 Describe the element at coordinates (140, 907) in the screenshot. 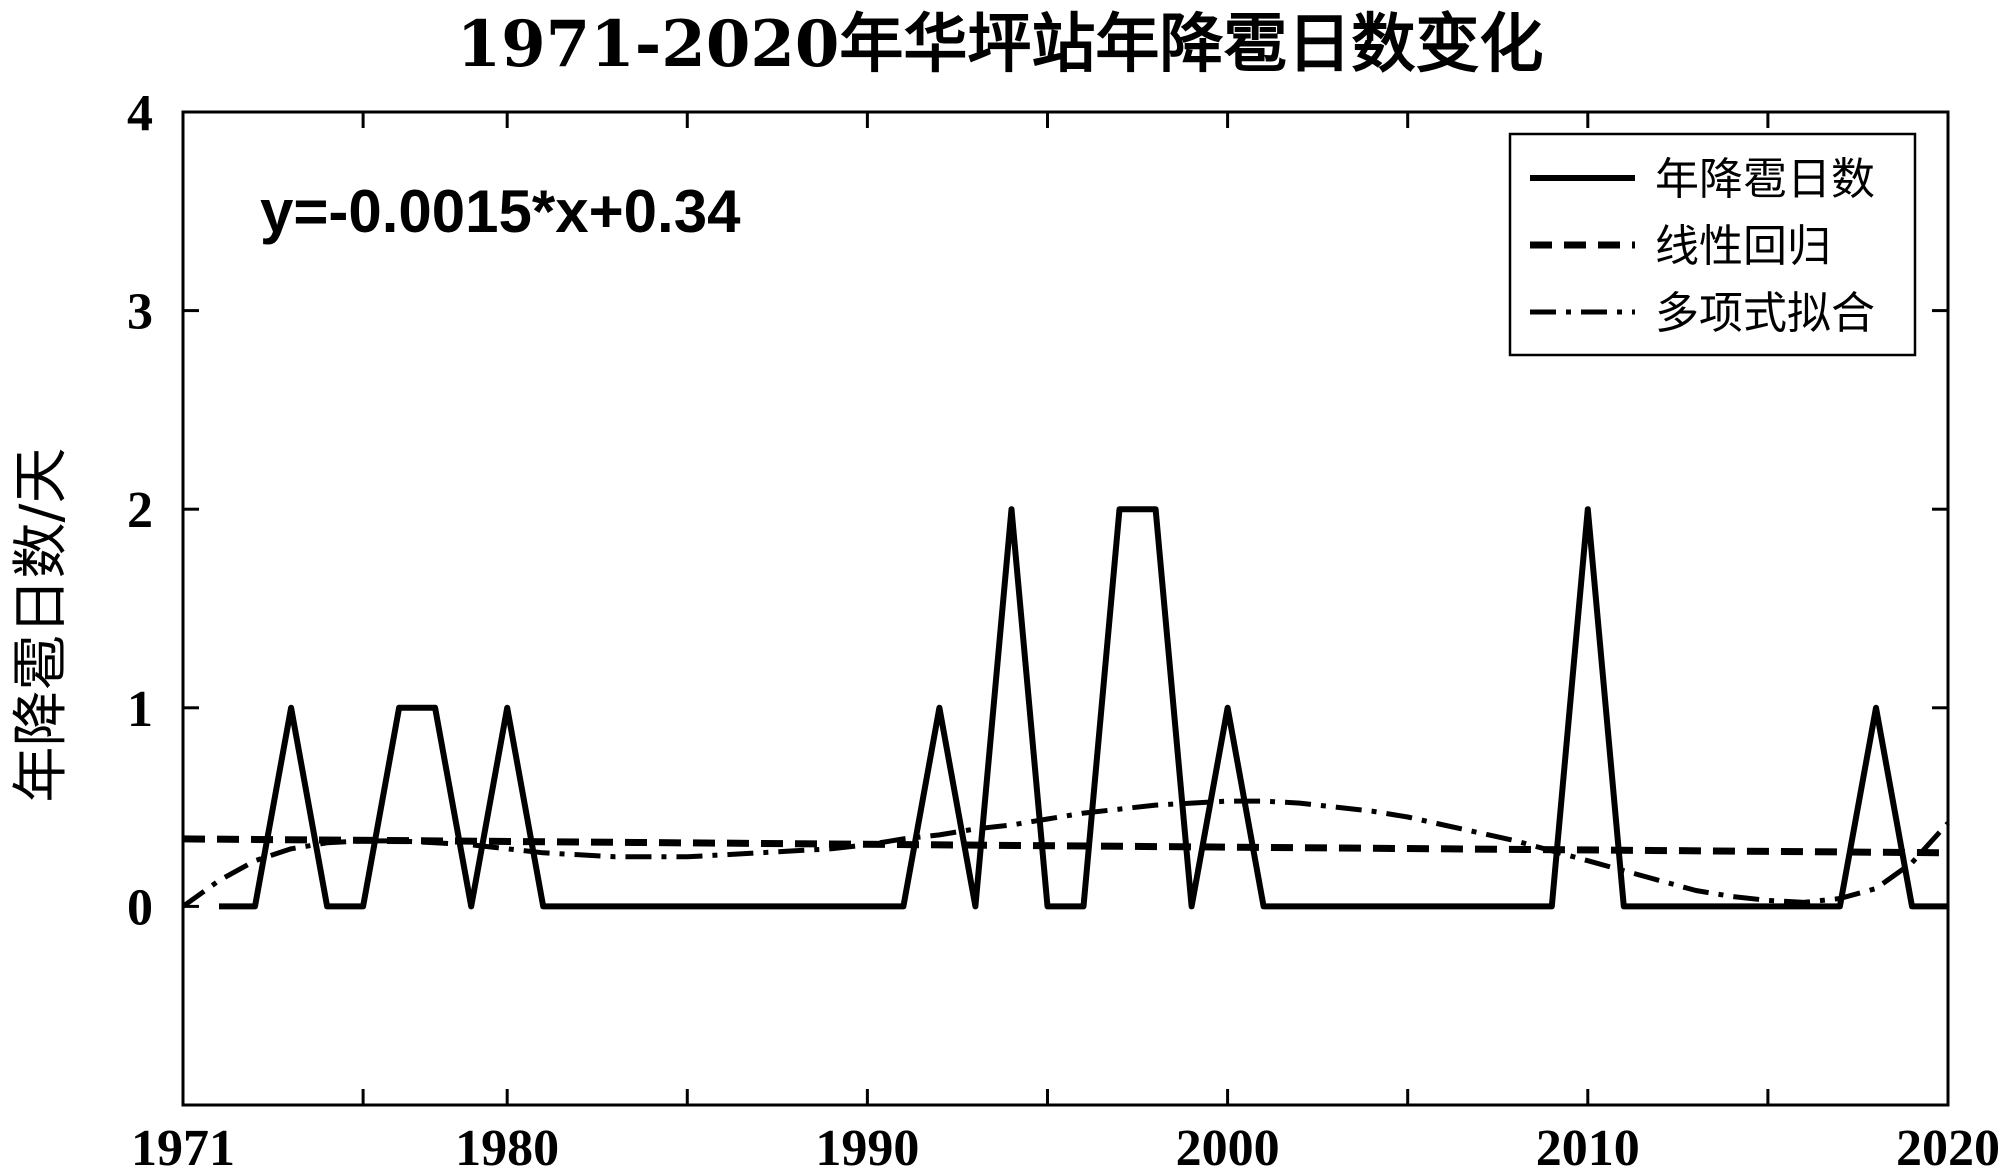

I see `y-tick-label: 0` at that location.